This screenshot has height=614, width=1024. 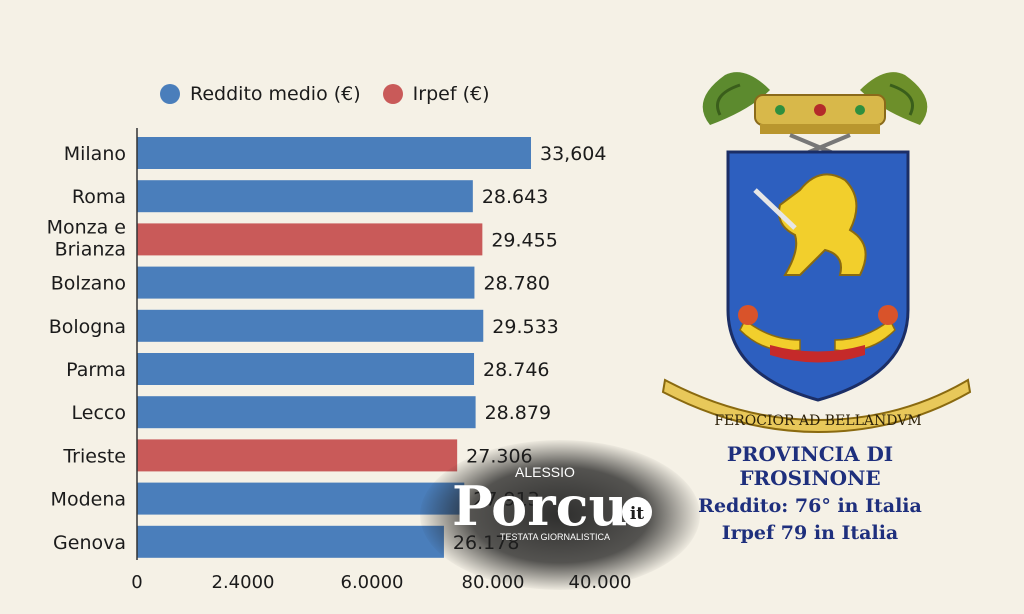 What do you see at coordinates (301, 498) in the screenshot?
I see `bar-modena` at bounding box center [301, 498].